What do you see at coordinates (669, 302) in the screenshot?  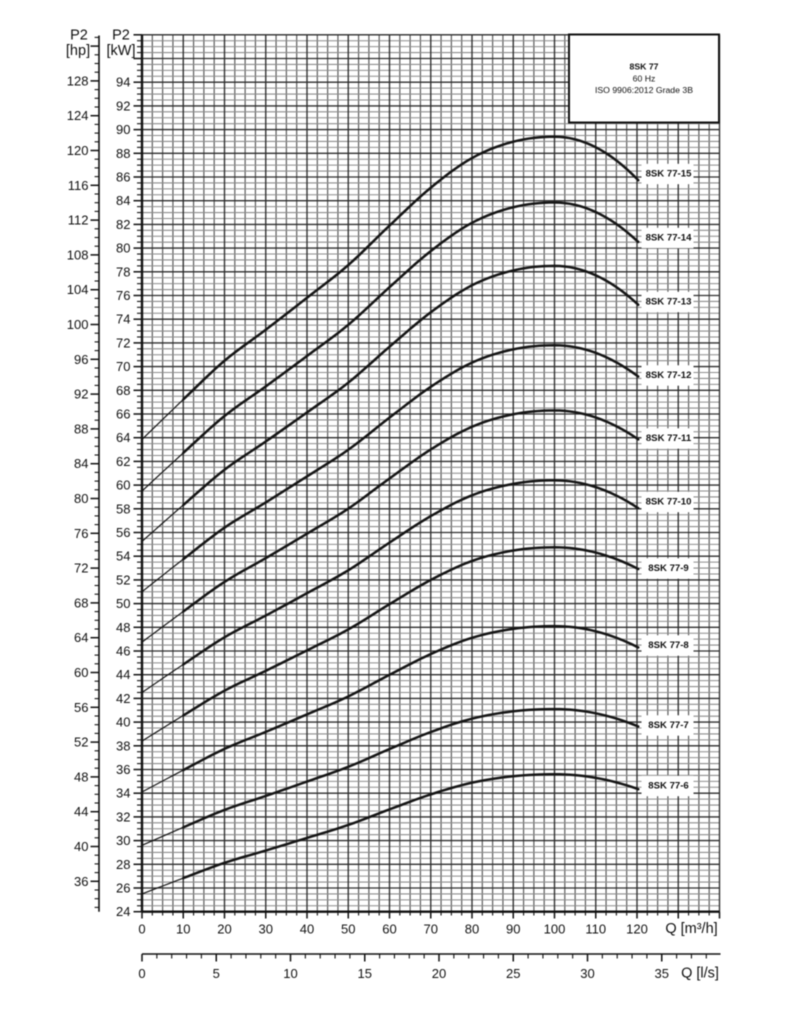 I see `svg-text: 8SK 77-13` at bounding box center [669, 302].